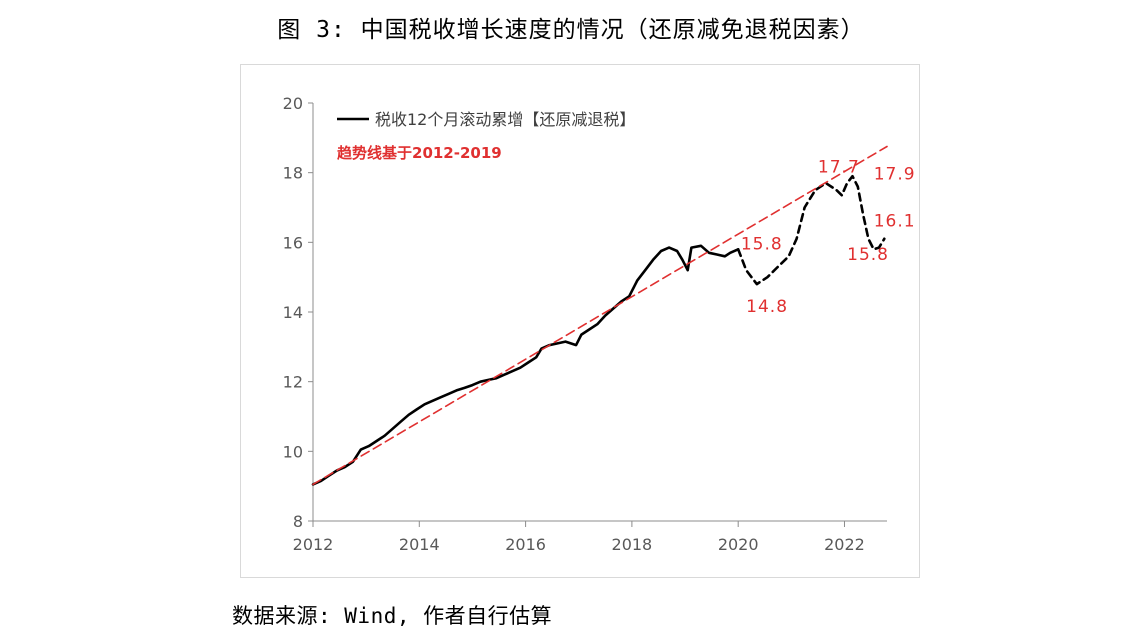 This screenshot has height=642, width=1142. What do you see at coordinates (313, 544) in the screenshot?
I see `x-tick-label: 2012` at bounding box center [313, 544].